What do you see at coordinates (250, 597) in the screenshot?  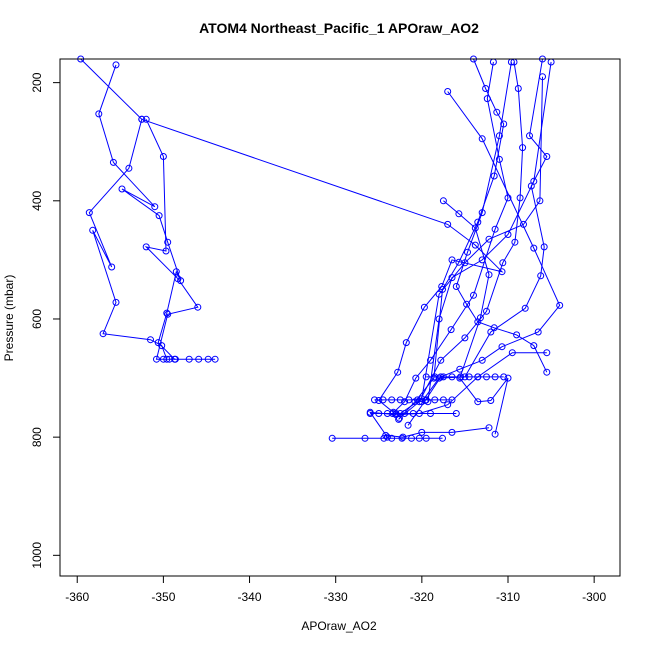 I see `x-tick-label: -340` at bounding box center [250, 597].